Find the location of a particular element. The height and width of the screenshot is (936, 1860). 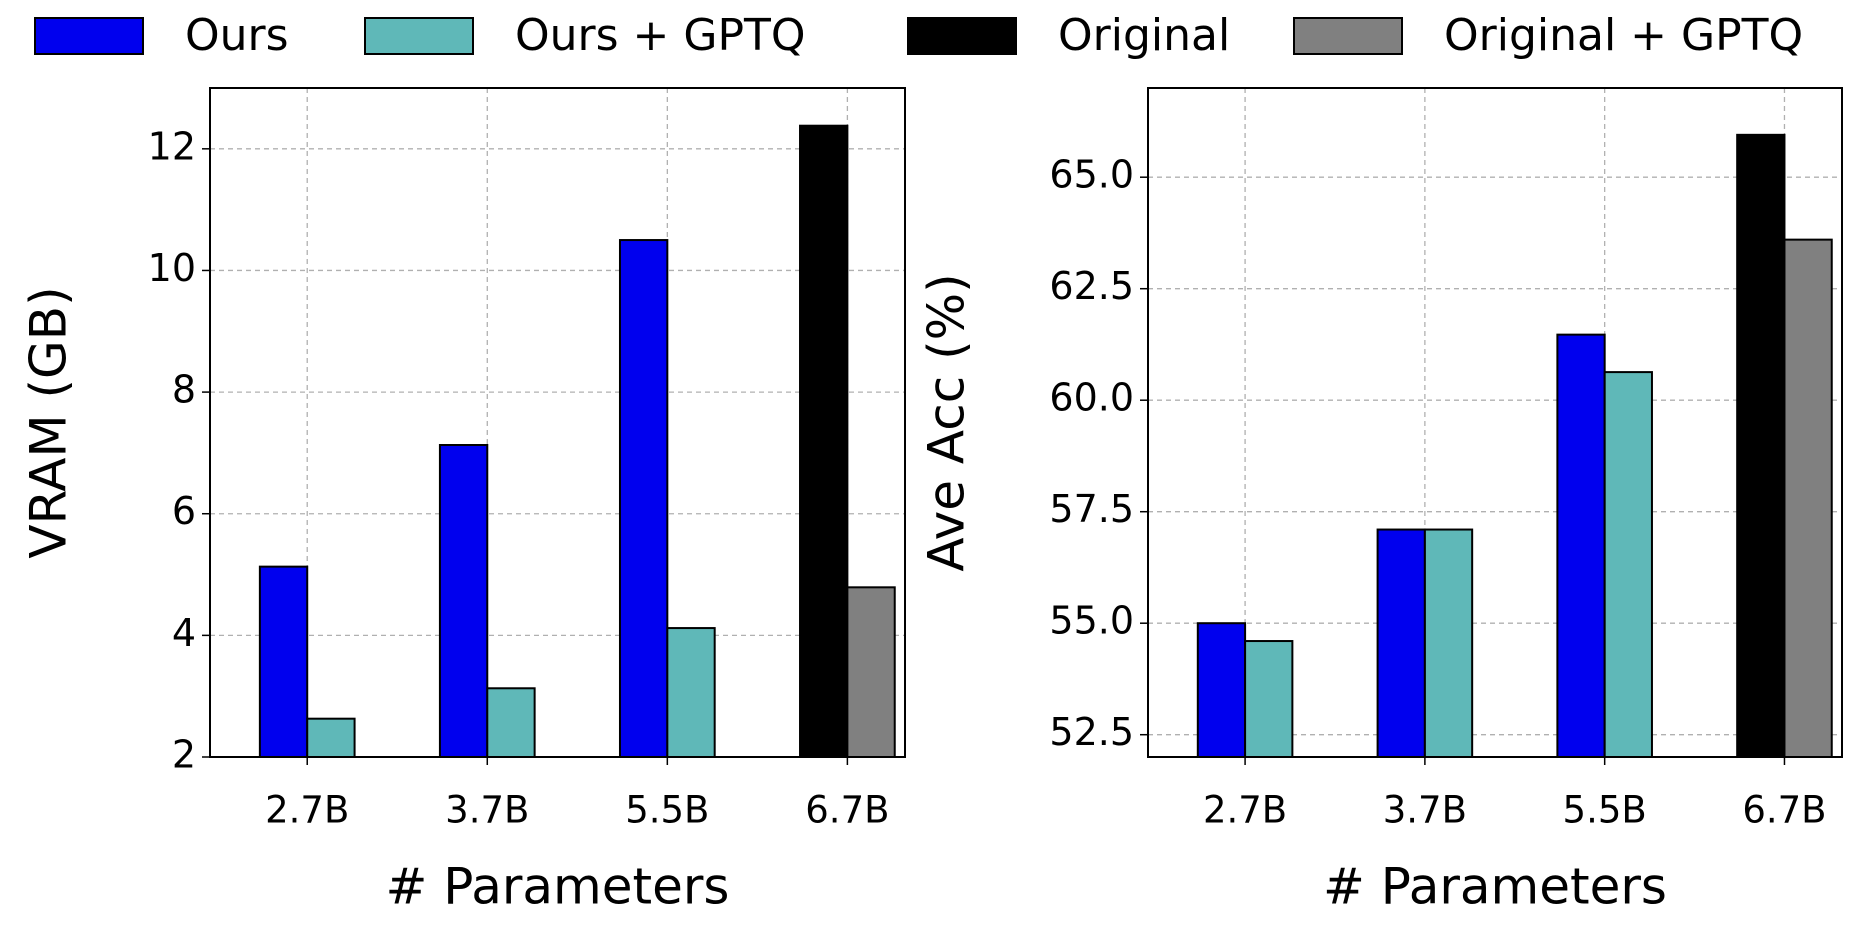

legend-label: Ours + GPTQ is located at coordinates (660, 35).